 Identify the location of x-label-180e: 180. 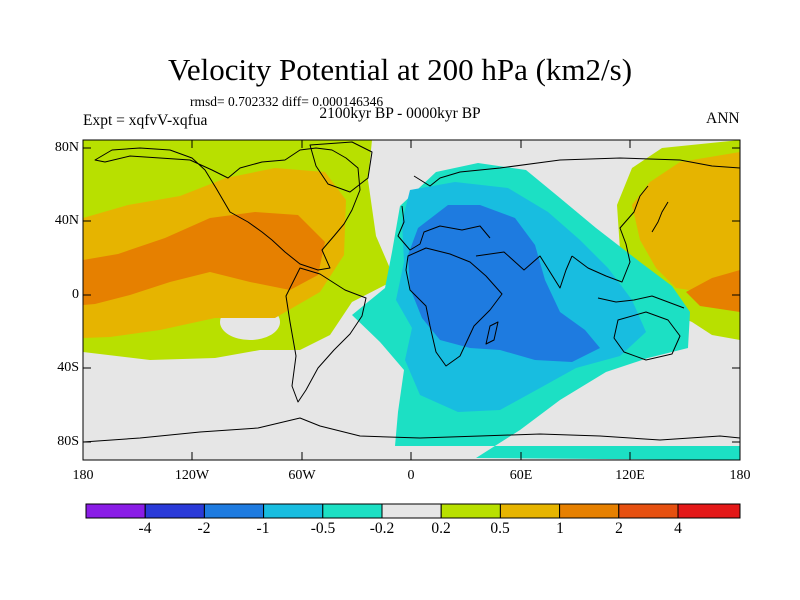
(740, 475).